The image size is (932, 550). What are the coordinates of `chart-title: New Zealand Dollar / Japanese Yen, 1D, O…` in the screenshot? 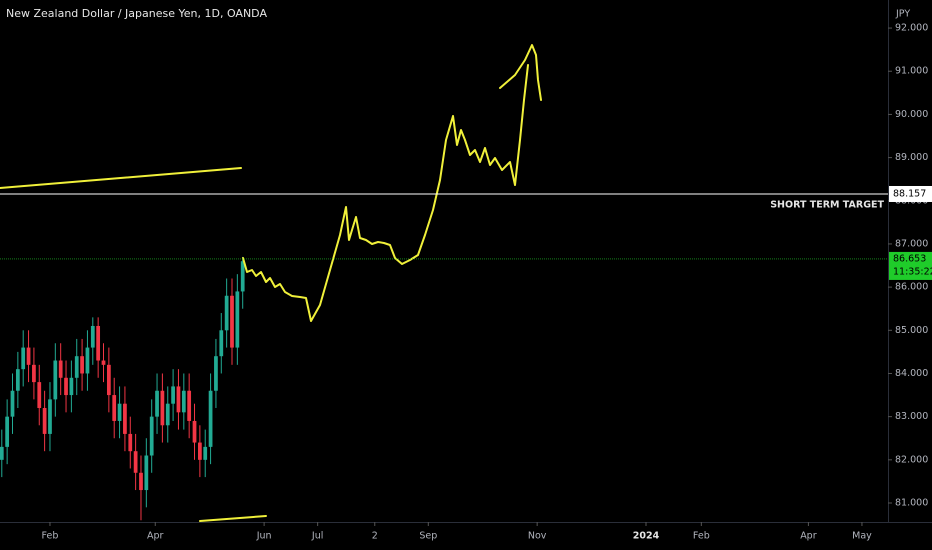 It's located at (136, 13).